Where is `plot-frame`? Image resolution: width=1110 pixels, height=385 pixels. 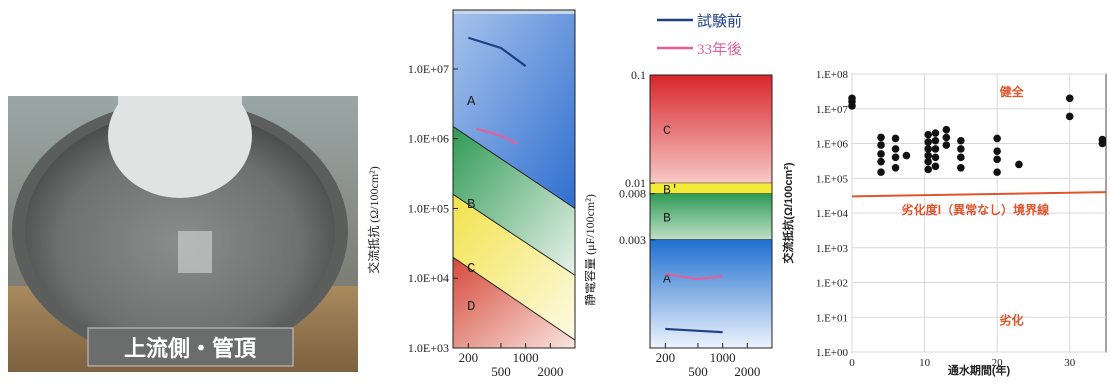 plot-frame is located at coordinates (711, 211).